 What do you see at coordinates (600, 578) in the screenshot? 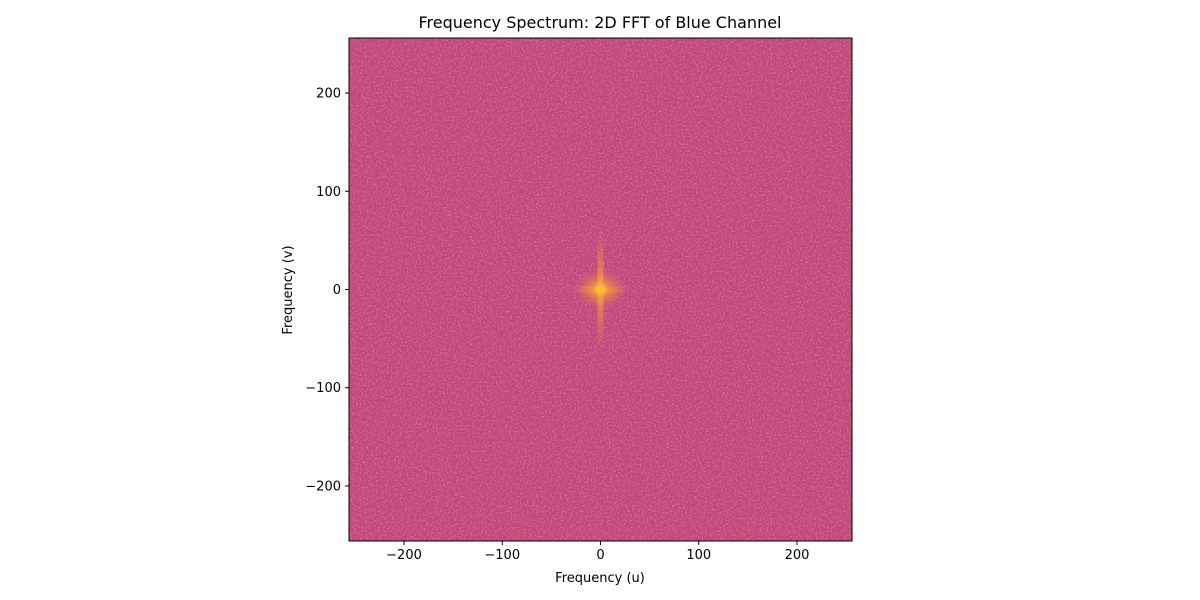
I see `x-axis-label: Frequency (u)` at bounding box center [600, 578].